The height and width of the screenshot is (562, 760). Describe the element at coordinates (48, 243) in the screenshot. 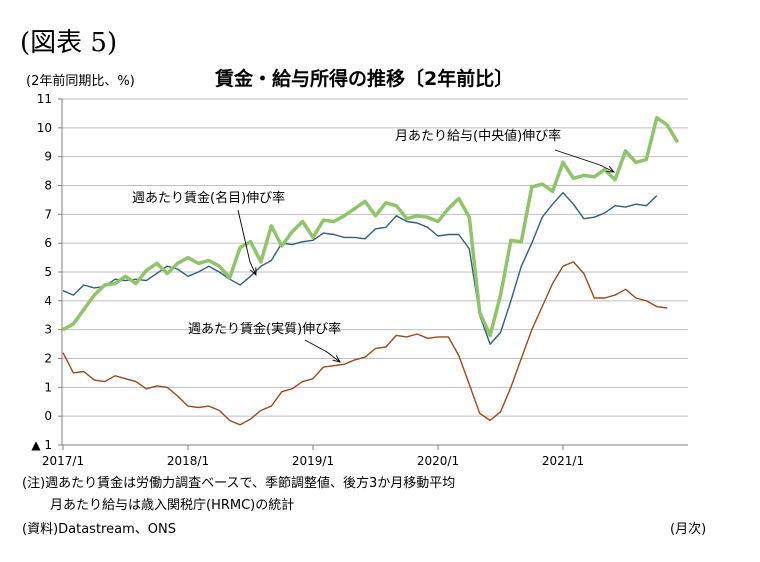

I see `y-tick-label: 6` at that location.